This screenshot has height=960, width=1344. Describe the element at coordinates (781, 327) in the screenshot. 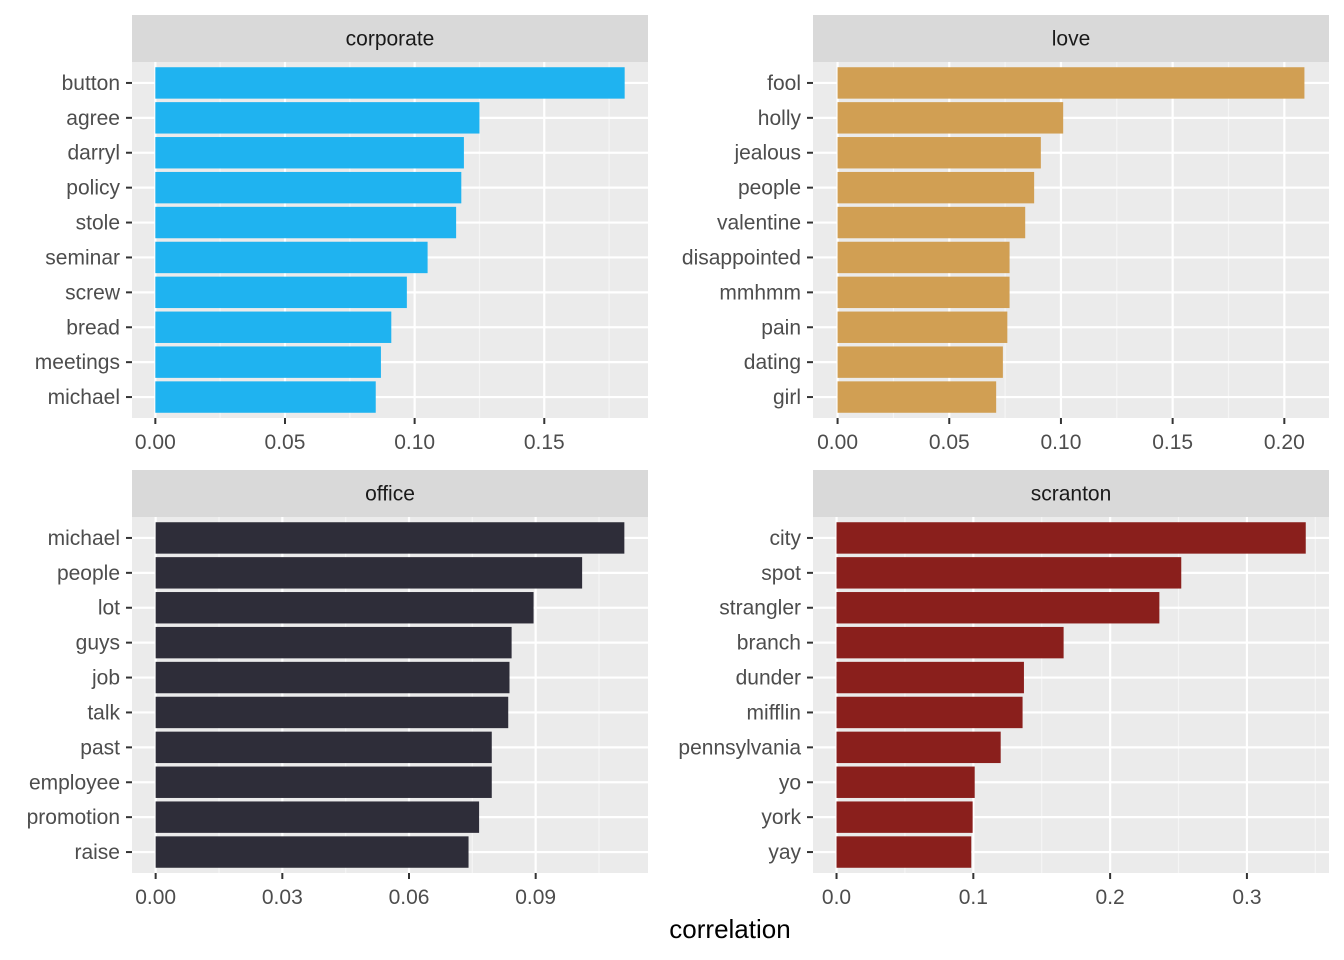

I see `y-tick-label: pain` at that location.